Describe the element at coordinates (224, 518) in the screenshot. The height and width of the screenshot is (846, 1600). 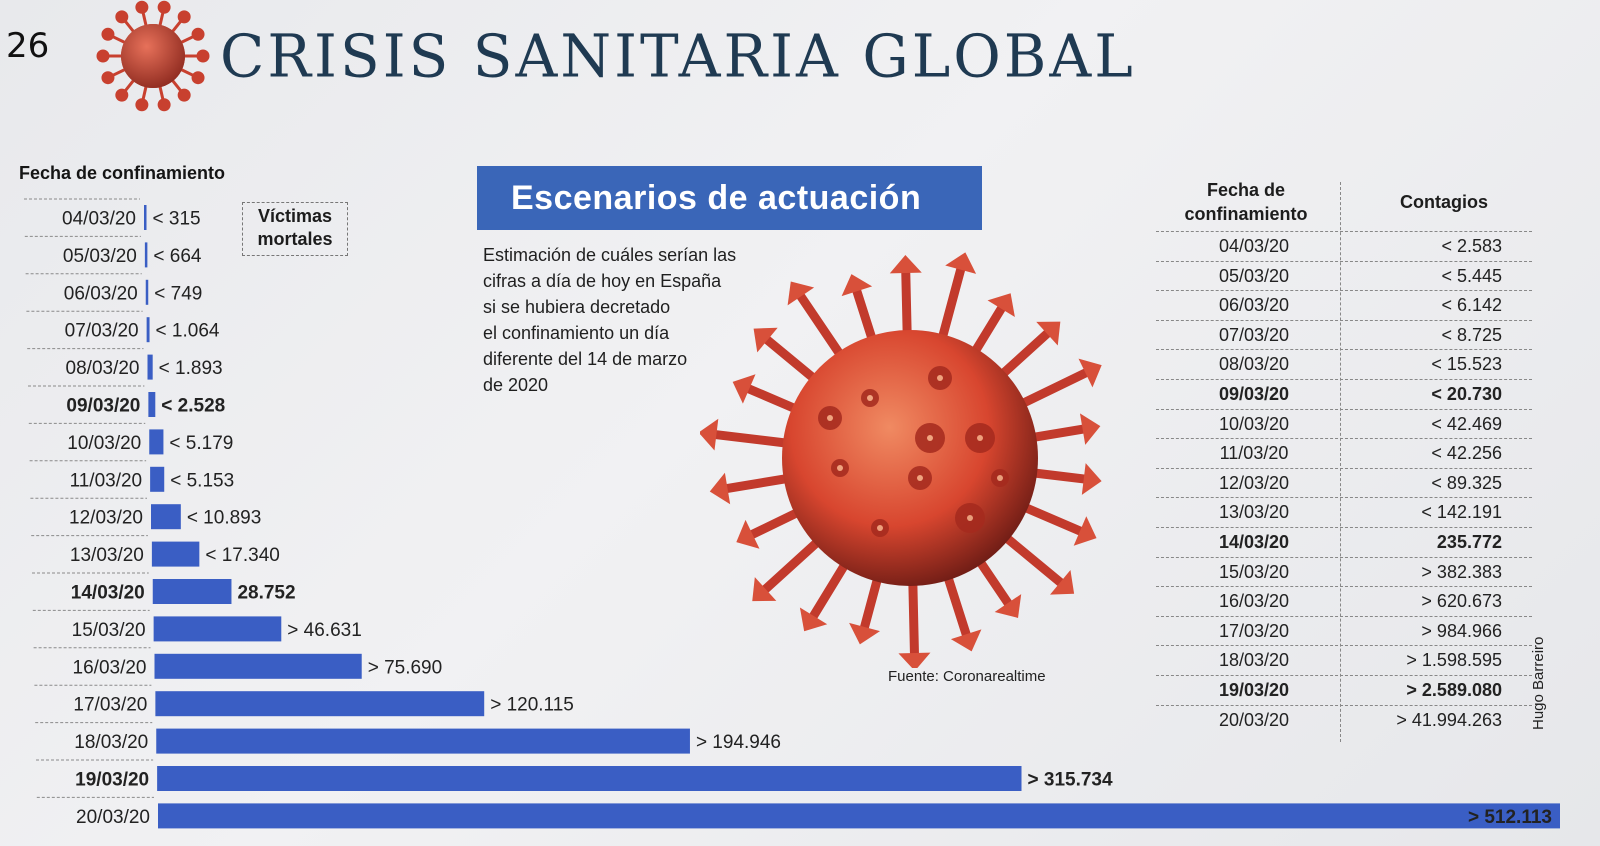
I see `bar-value-label: < 10.893` at that location.